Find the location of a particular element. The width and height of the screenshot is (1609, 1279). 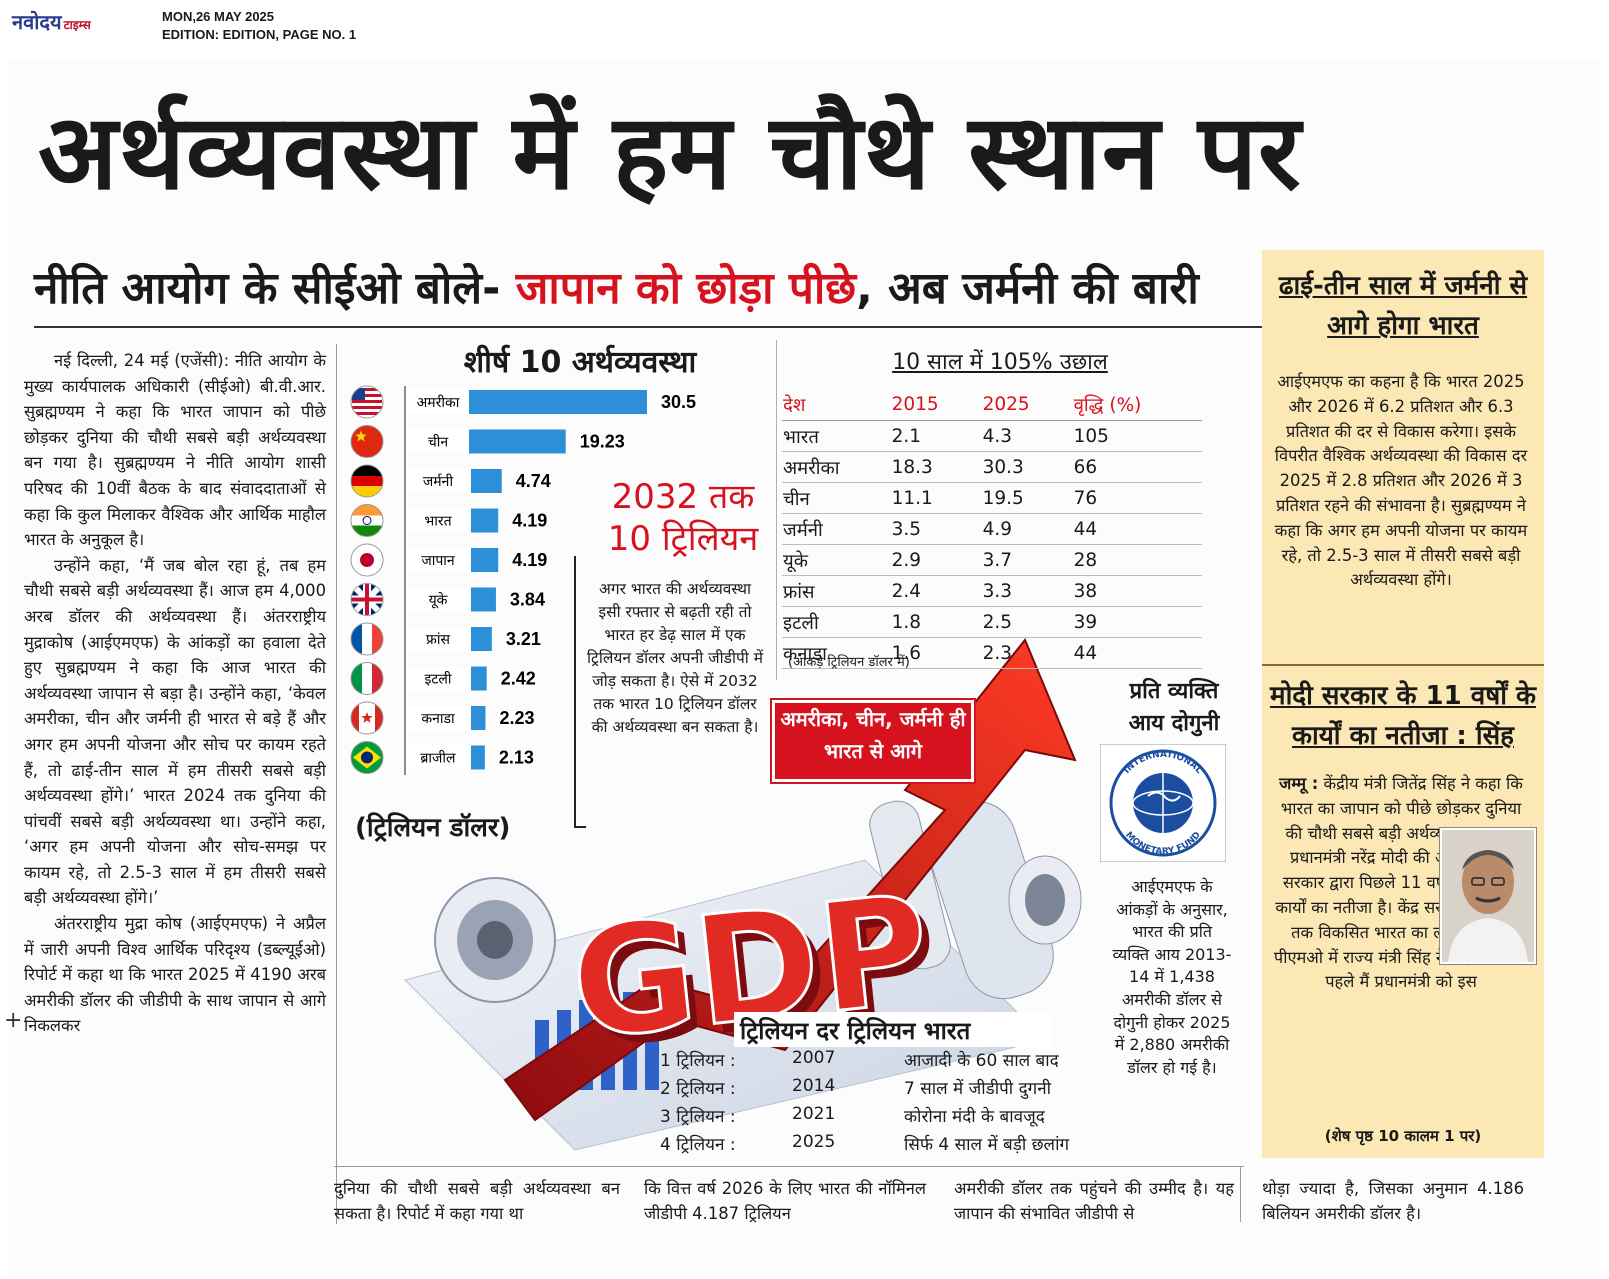

sidebar-story1-headline: ढाई-तीन साल में जर्मनी से आगे होगा भारत is located at coordinates (1403, 306).